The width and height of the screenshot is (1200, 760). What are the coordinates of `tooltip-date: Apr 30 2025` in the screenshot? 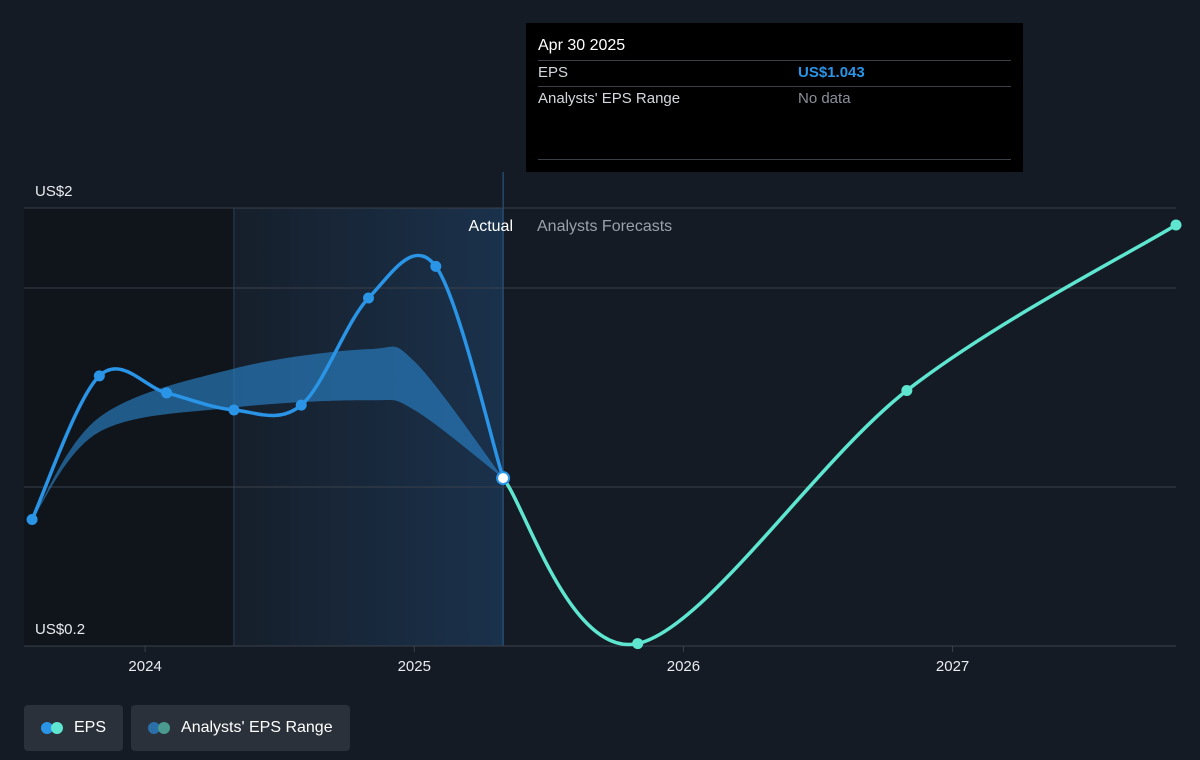 It's located at (582, 45).